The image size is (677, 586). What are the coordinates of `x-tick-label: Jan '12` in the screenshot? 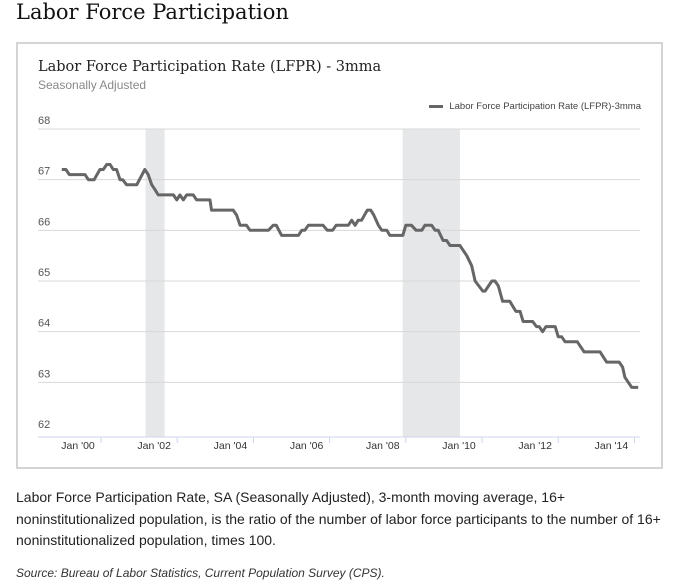 It's located at (535, 446).